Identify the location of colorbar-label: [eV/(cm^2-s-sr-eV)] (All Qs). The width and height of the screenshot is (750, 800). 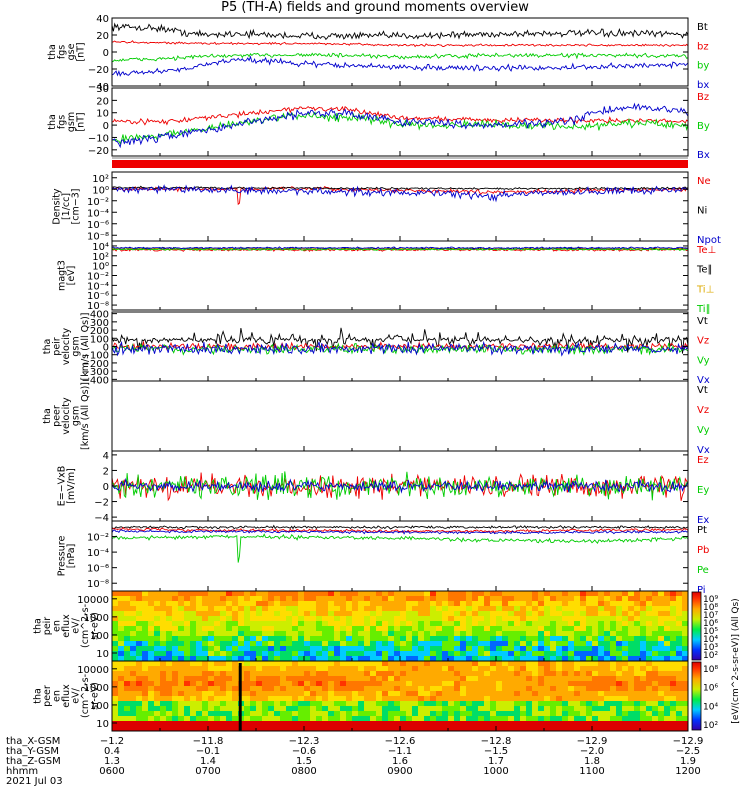
(736, 660).